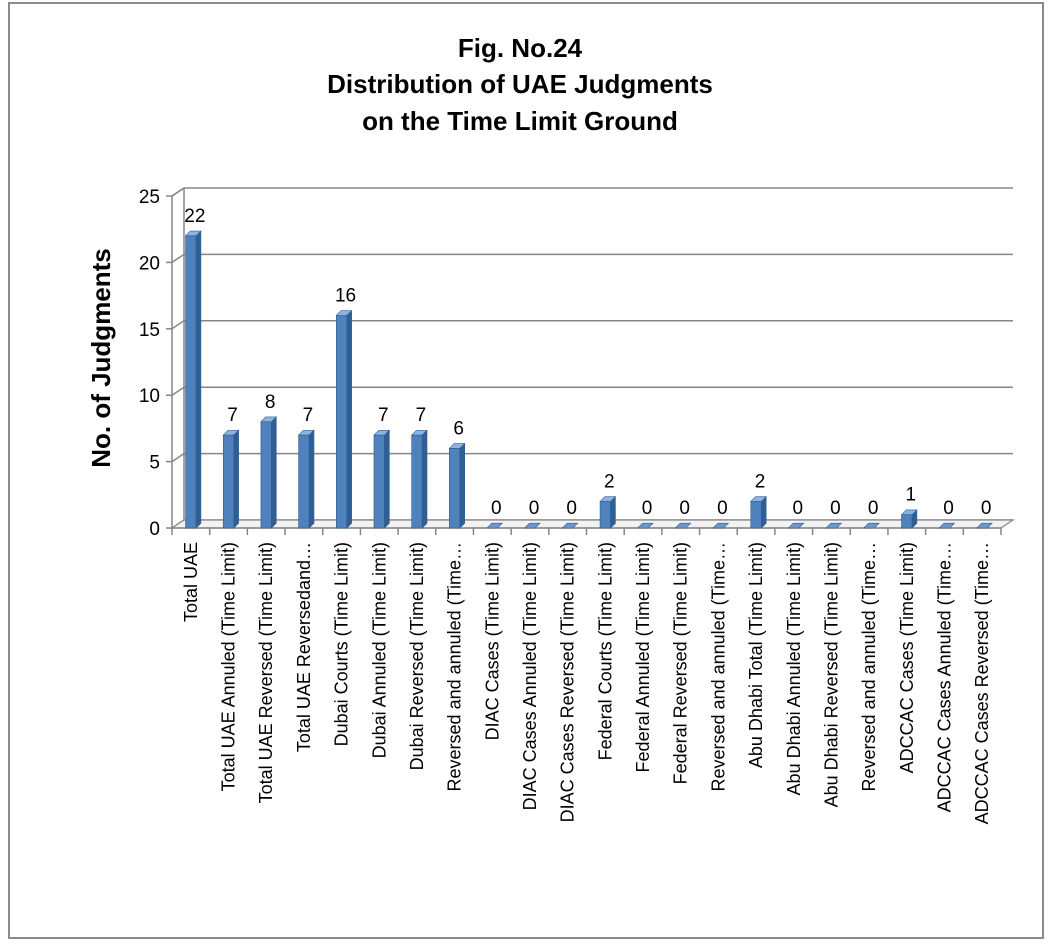 The image size is (1055, 947). Describe the element at coordinates (266, 672) in the screenshot. I see `x-tick-label: Total UAE Reversed (Time Limit)` at that location.